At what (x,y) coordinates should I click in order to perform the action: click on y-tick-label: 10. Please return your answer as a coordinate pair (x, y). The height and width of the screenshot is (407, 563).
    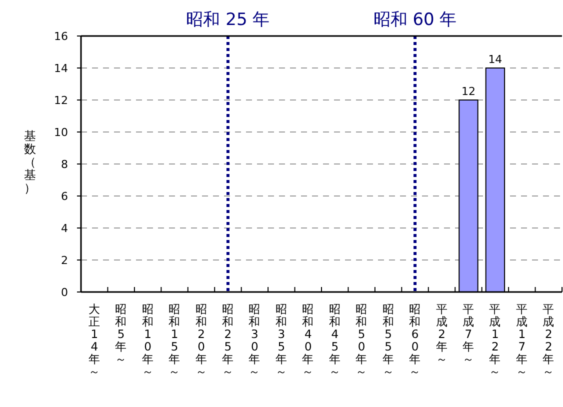
    Looking at the image, I should click on (61, 132).